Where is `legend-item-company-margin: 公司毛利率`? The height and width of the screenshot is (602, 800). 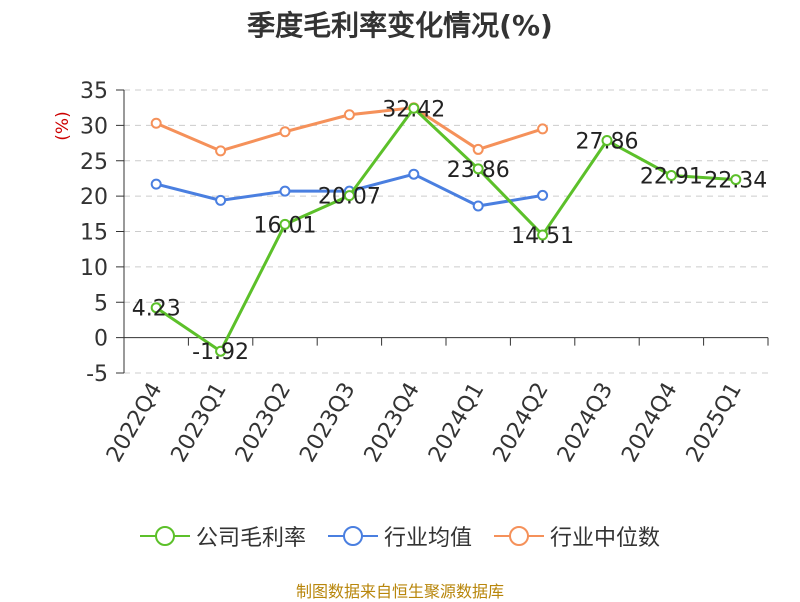
legend-item-company-margin: 公司毛利率 is located at coordinates (222, 536).